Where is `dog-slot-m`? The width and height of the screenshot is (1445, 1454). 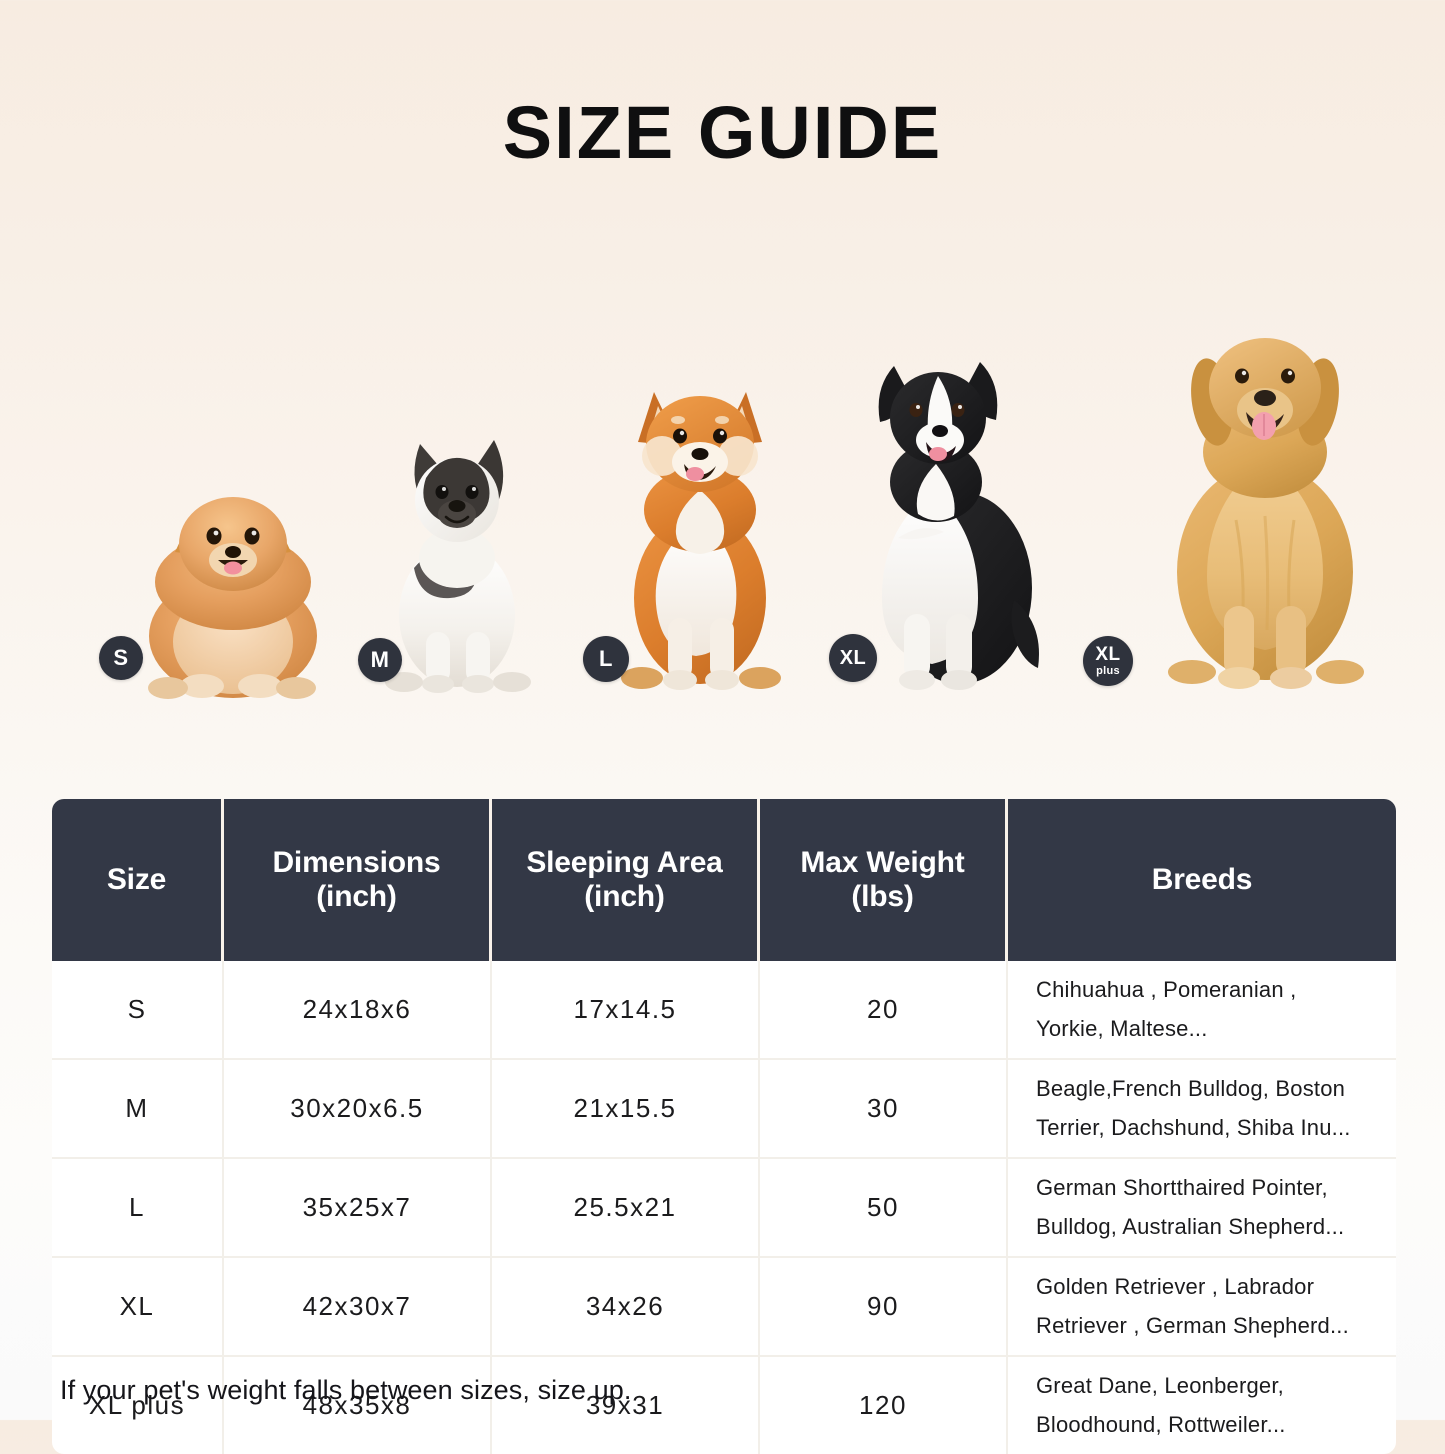 dog-slot-m is located at coordinates (457, 550).